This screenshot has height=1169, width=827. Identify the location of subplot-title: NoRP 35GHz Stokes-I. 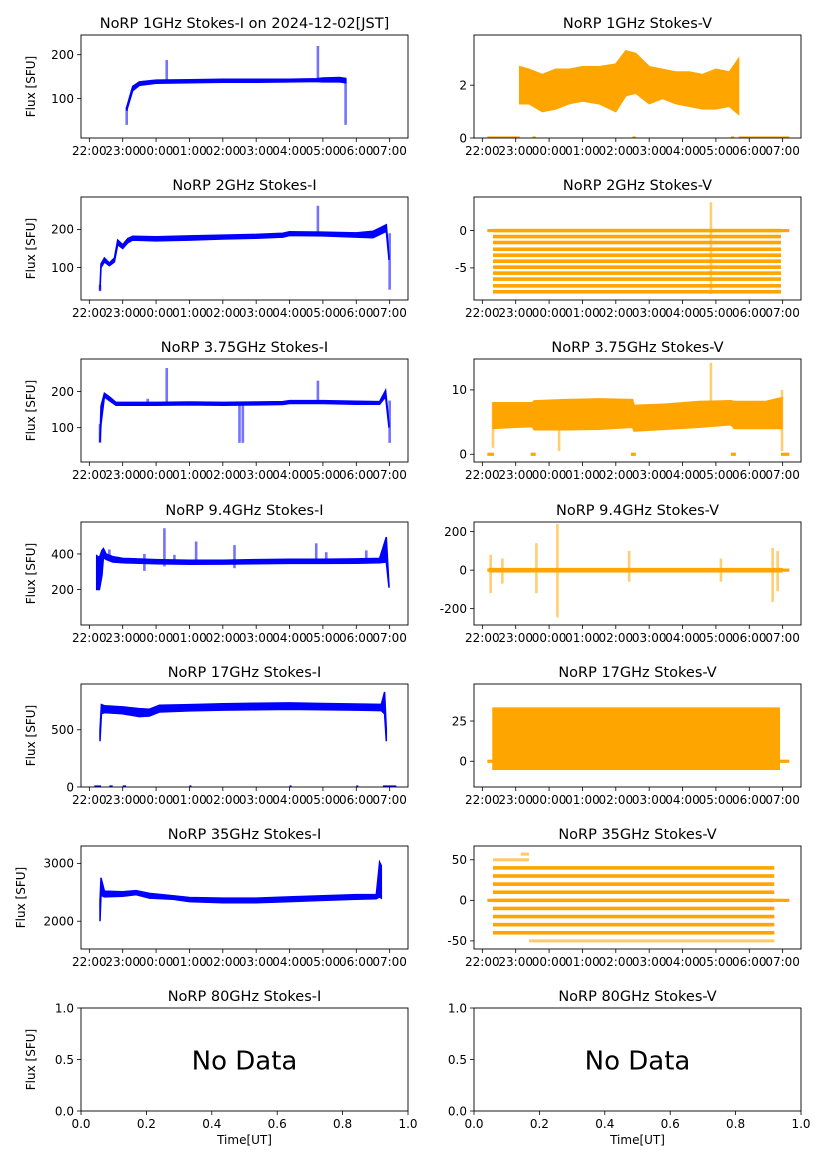
(245, 835).